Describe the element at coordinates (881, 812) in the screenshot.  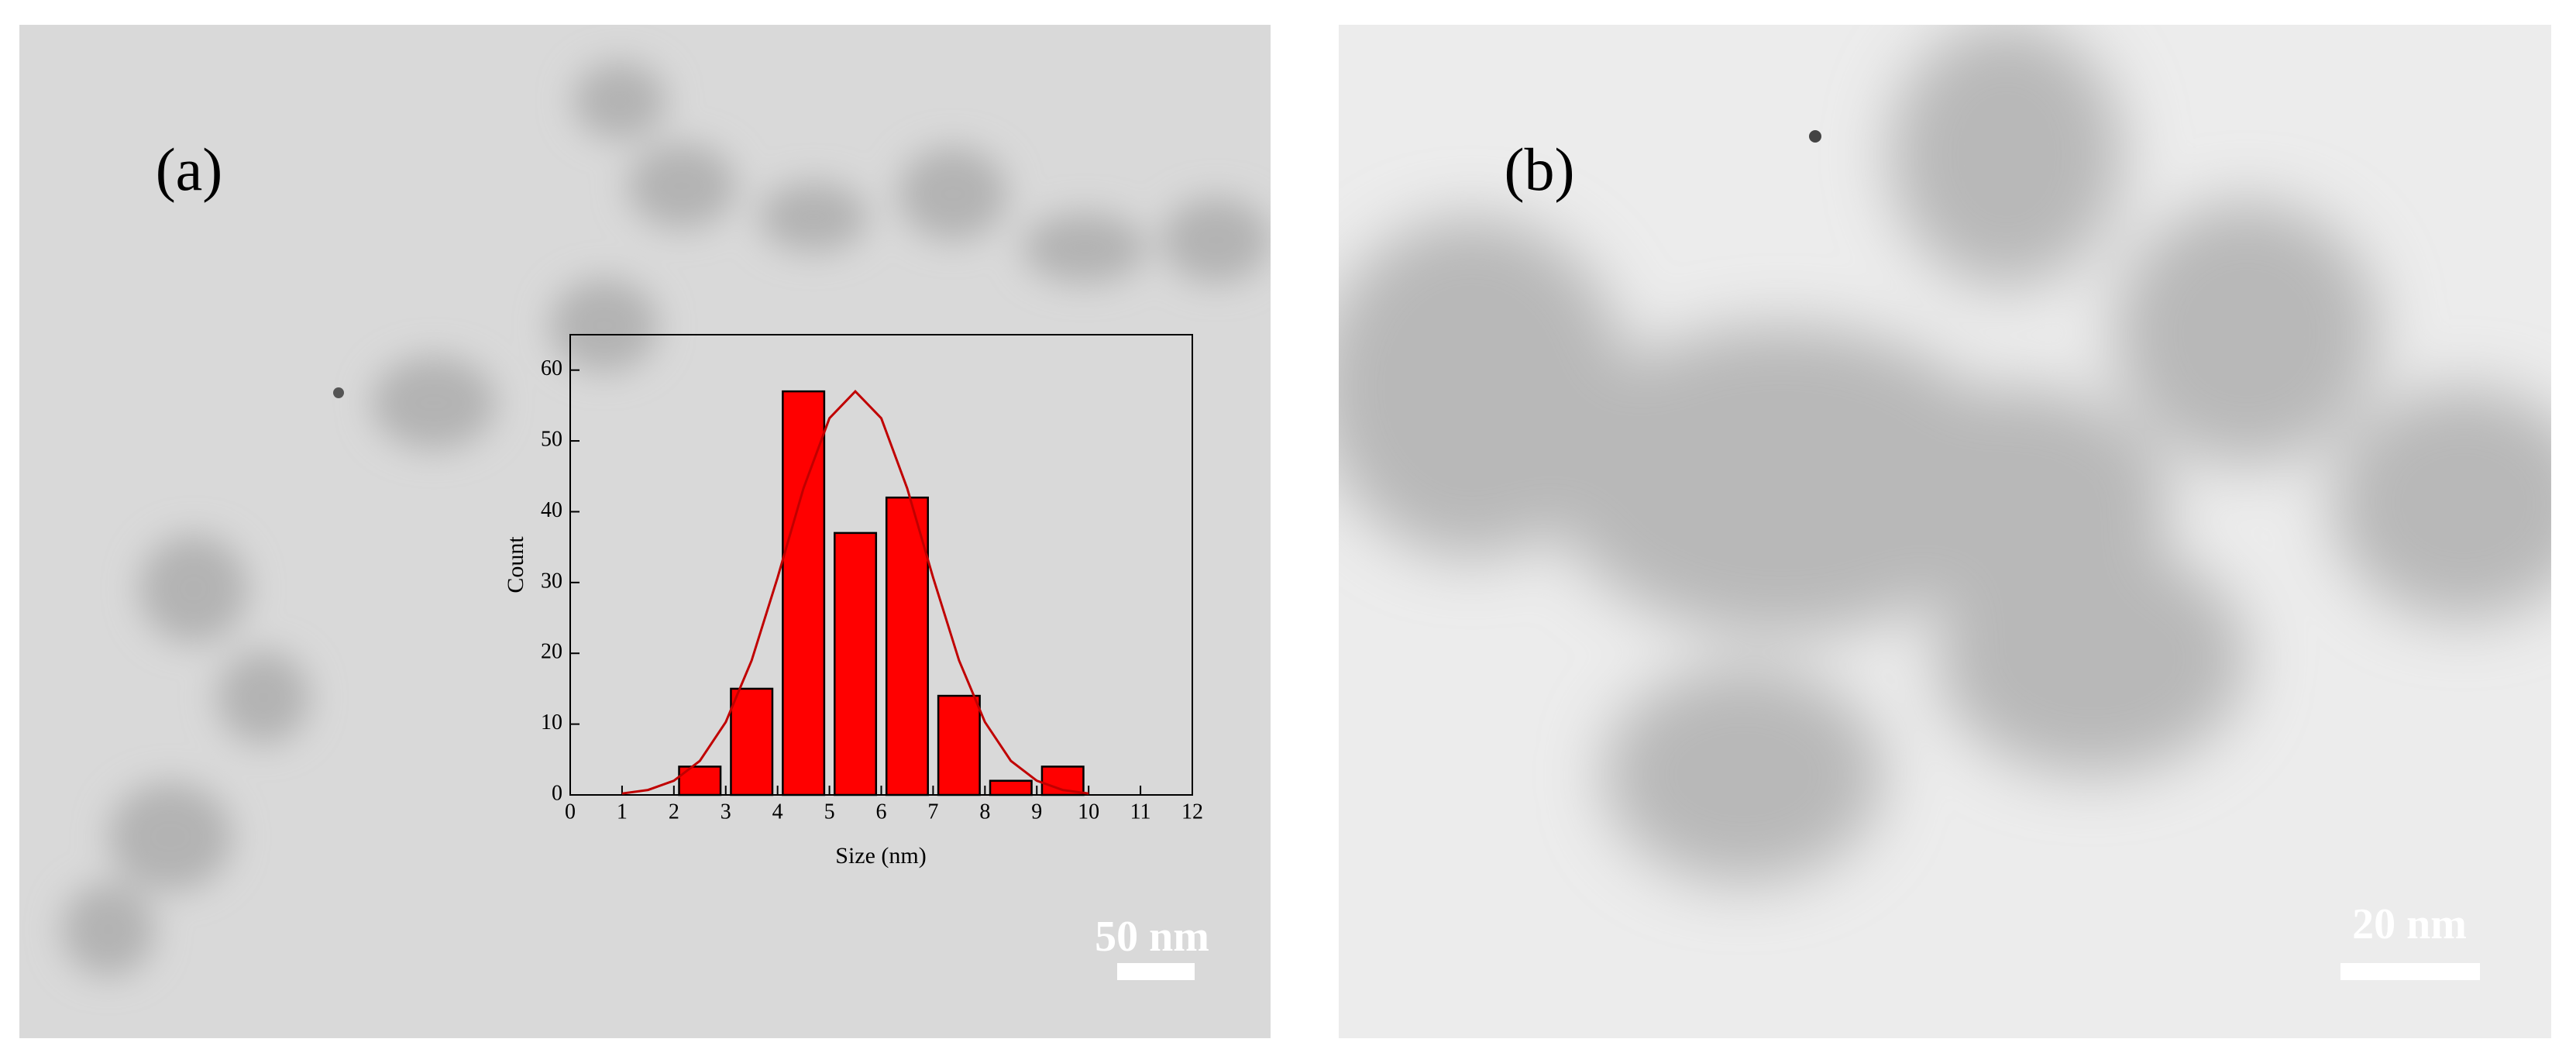
I see `x-tick-label: 6` at that location.